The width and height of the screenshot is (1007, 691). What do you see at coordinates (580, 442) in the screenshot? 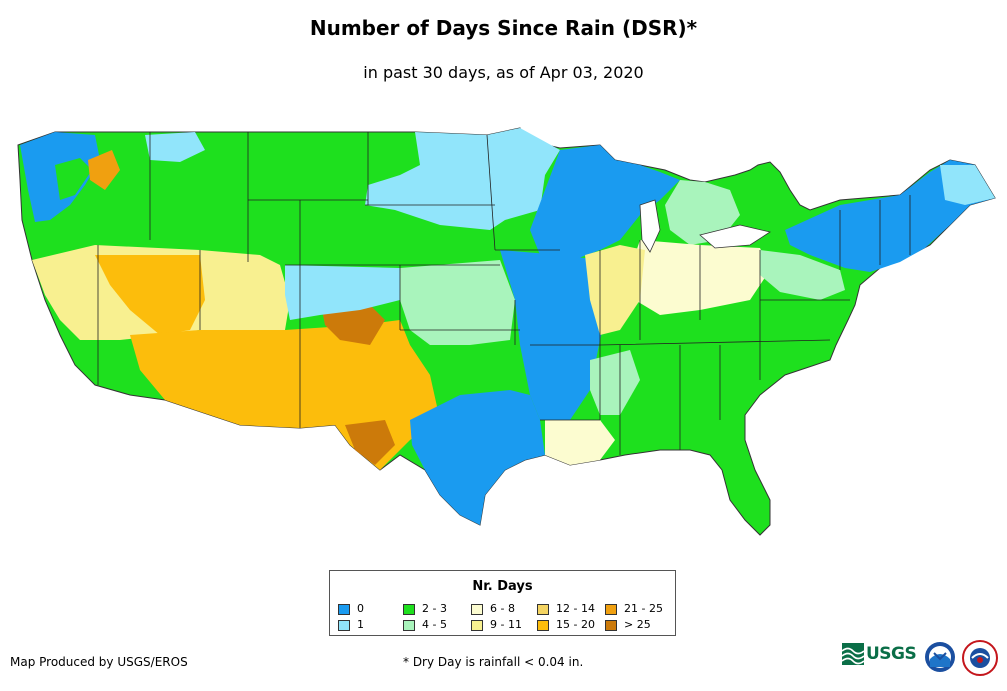
I see `region-la-pale` at bounding box center [580, 442].